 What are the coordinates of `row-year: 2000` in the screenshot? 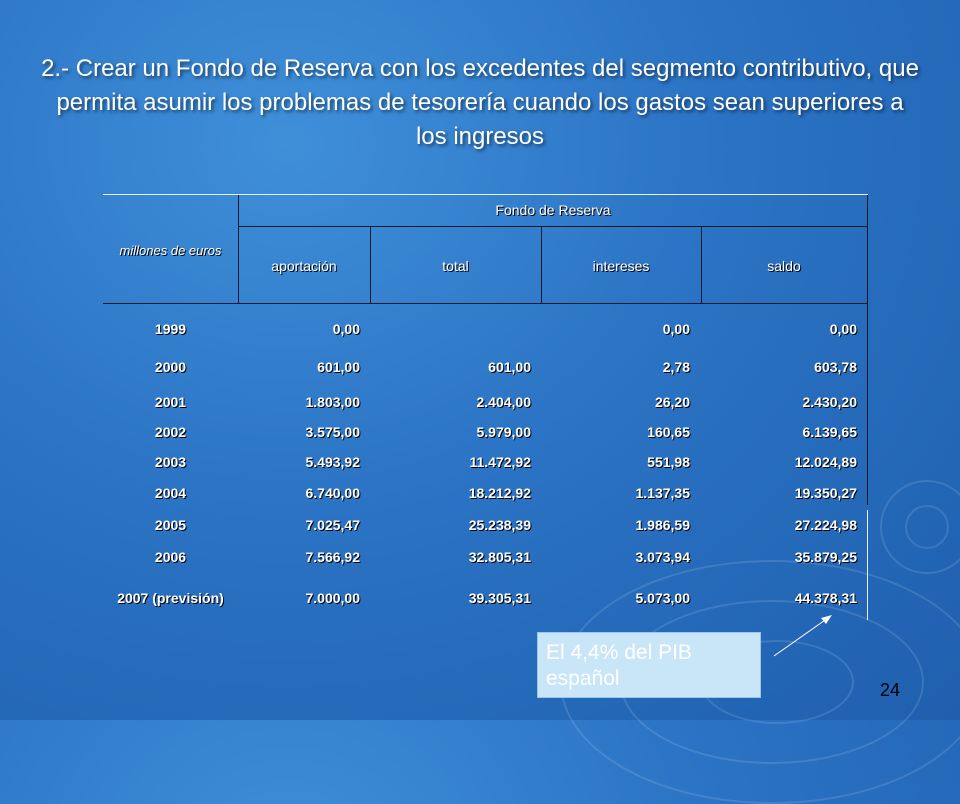 It's located at (170, 367).